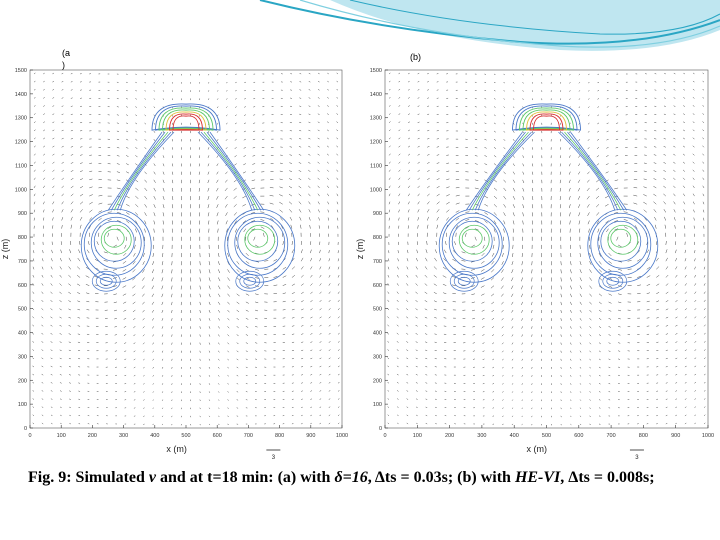 The height and width of the screenshot is (540, 720). What do you see at coordinates (607, 477) in the screenshot?
I see `caption-part4: , Δts = 0.008s;` at bounding box center [607, 477].